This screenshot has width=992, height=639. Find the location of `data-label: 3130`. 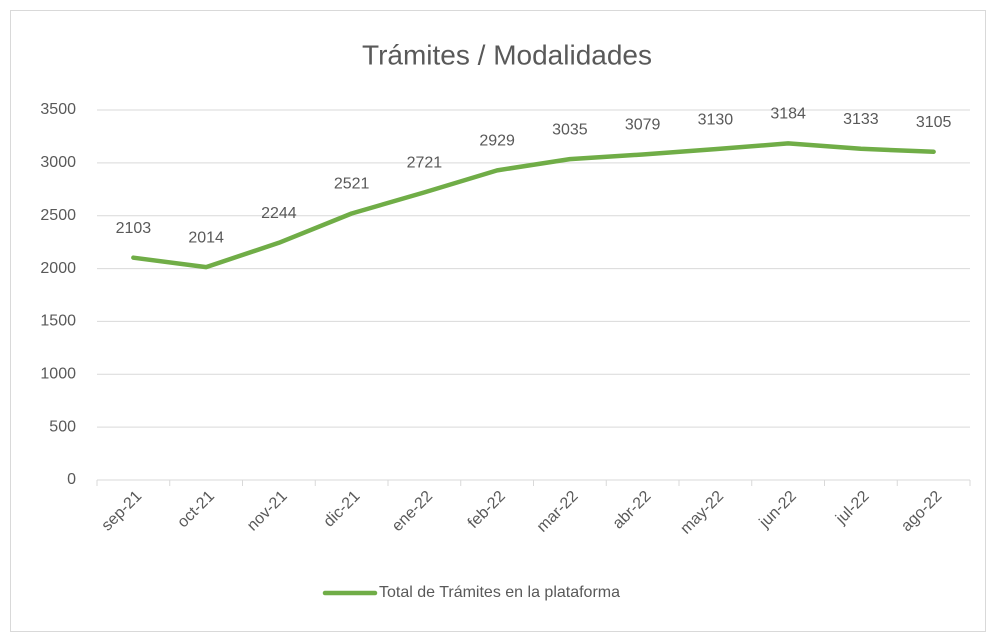

data-label: 3130 is located at coordinates (716, 119).